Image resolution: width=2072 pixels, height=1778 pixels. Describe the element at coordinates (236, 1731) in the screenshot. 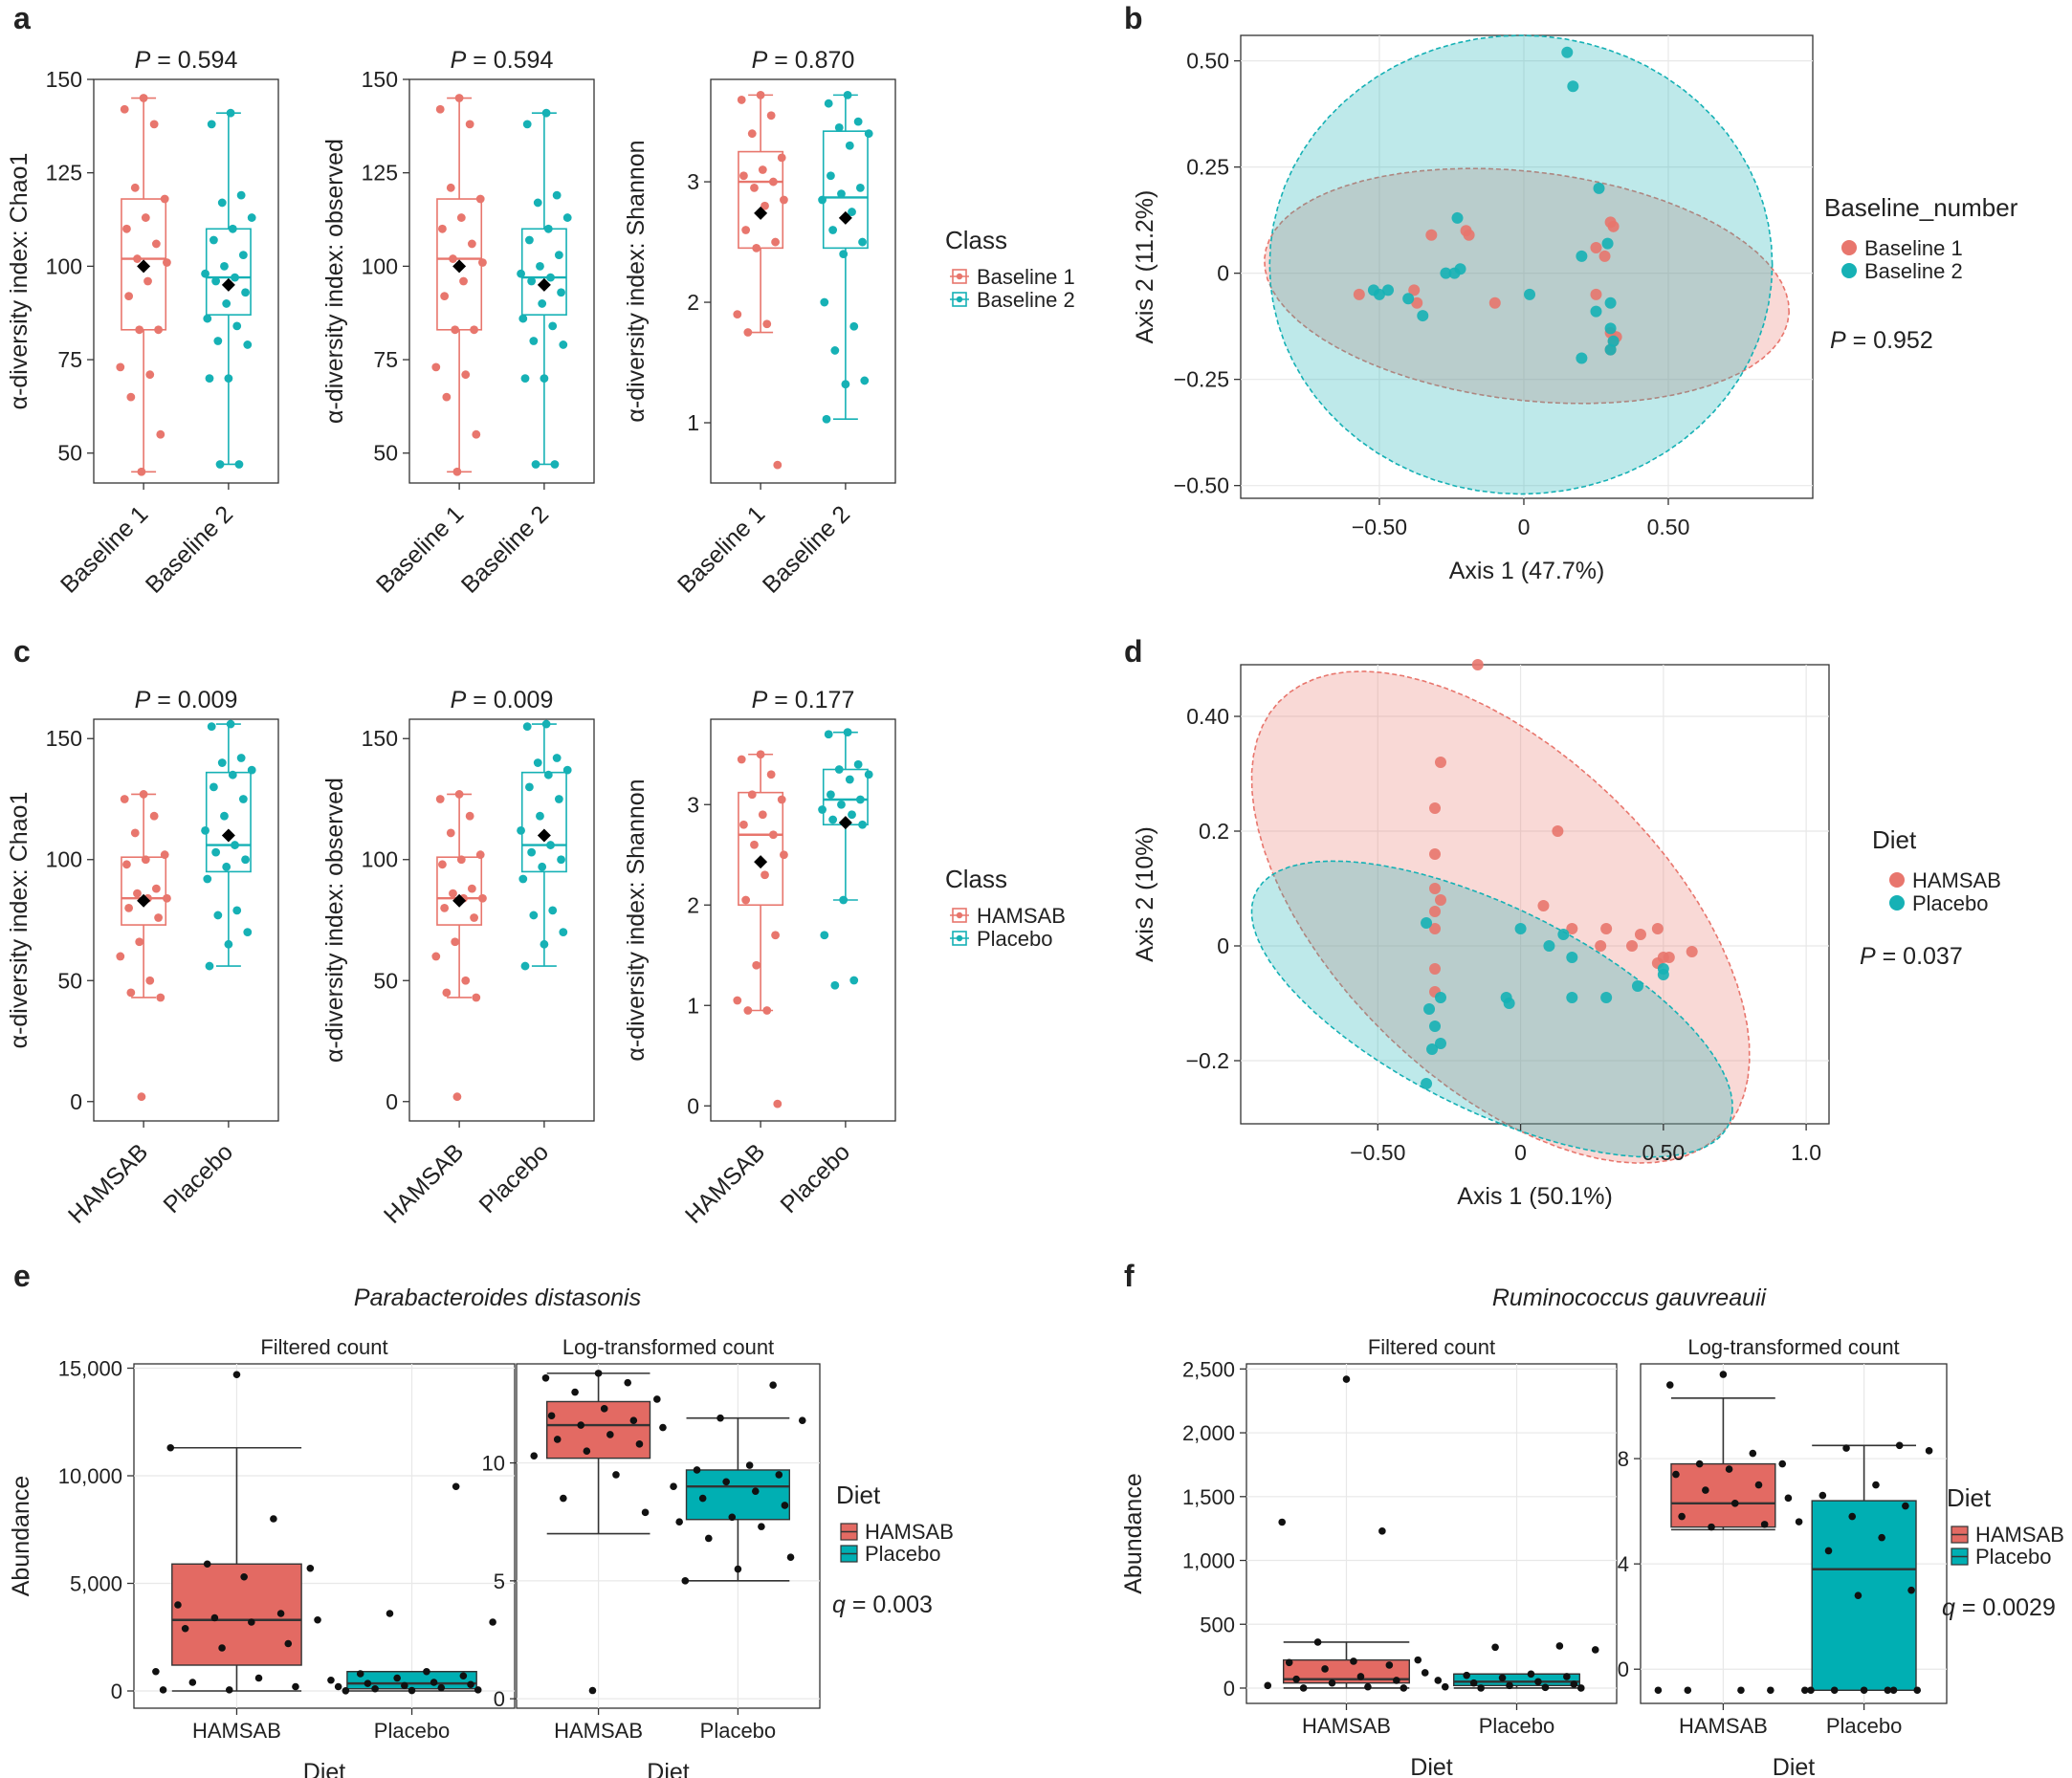

I see `x-tick-label: HAMSAB` at that location.